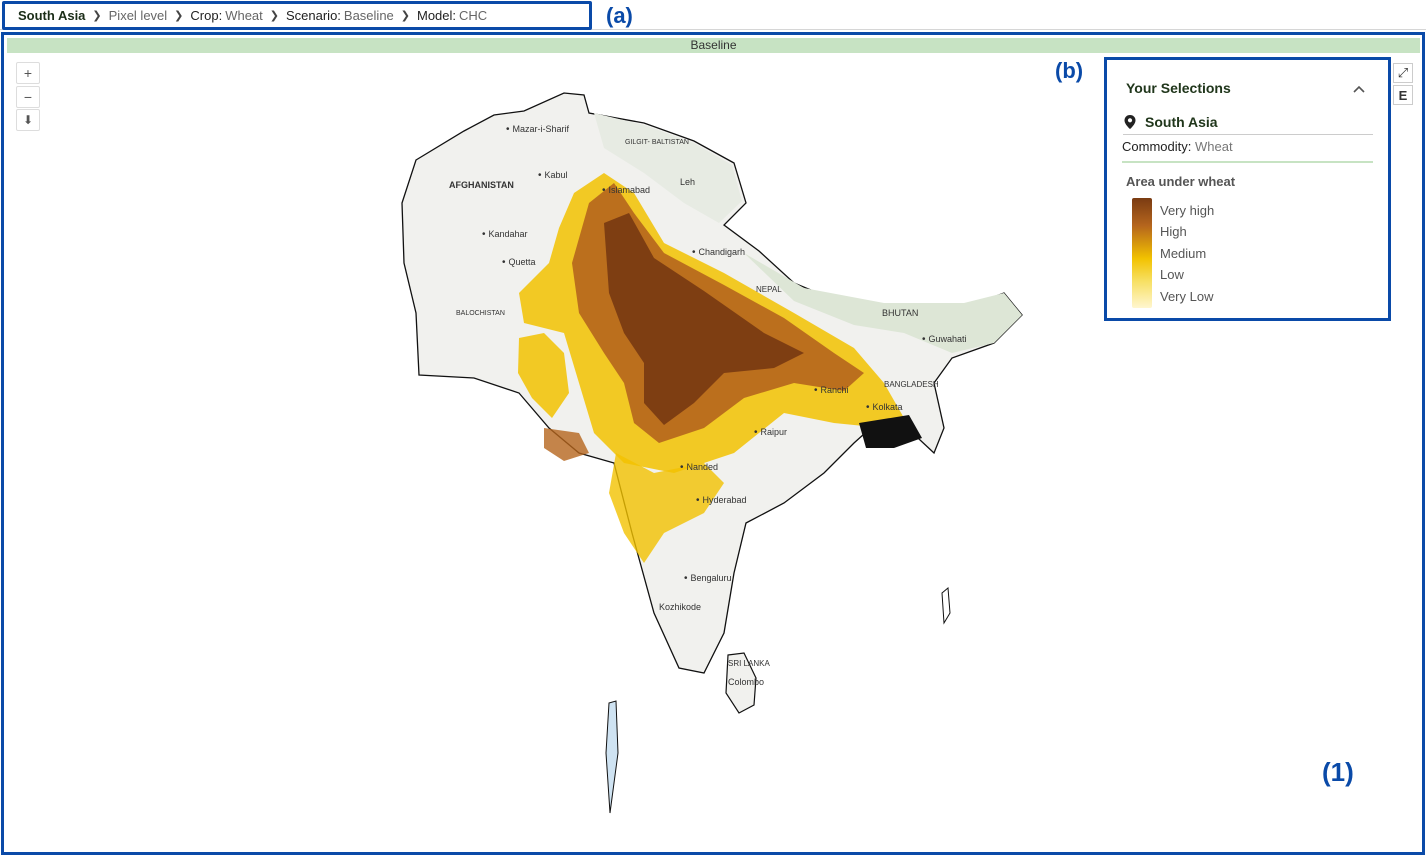  I want to click on expand-icon: ⤢, so click(1403, 72).